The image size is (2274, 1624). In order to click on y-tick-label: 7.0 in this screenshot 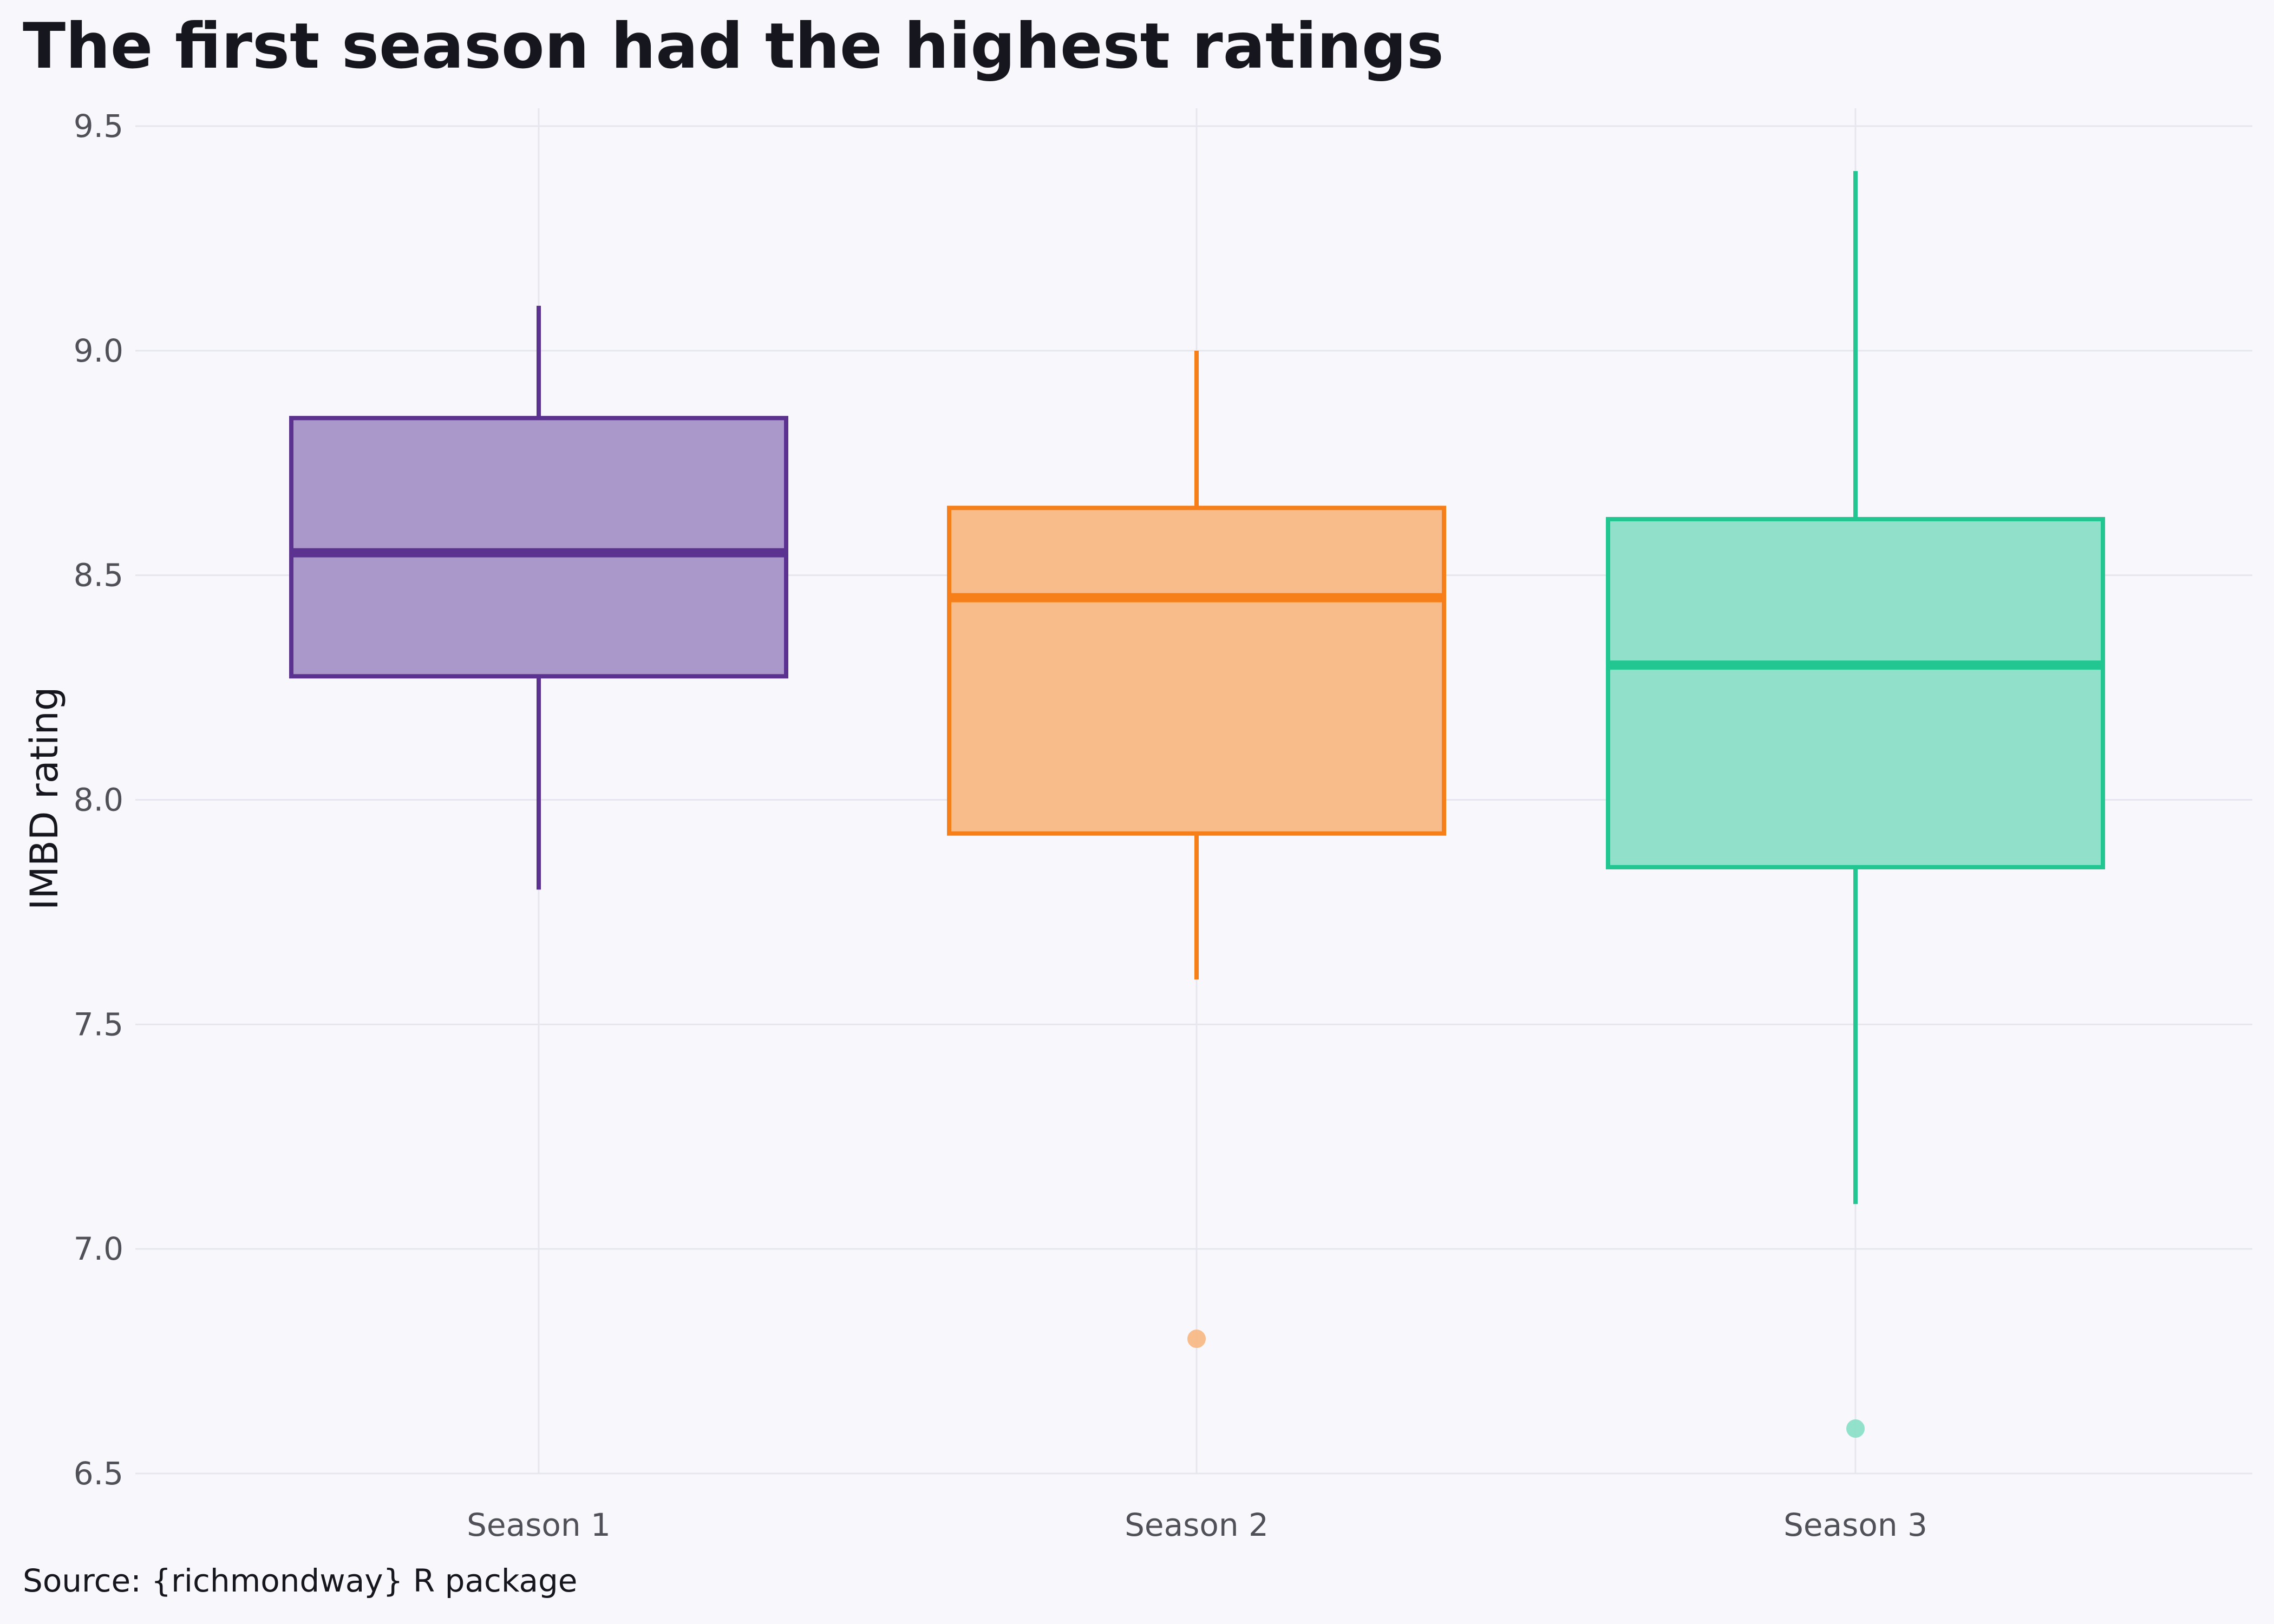, I will do `click(99, 1249)`.